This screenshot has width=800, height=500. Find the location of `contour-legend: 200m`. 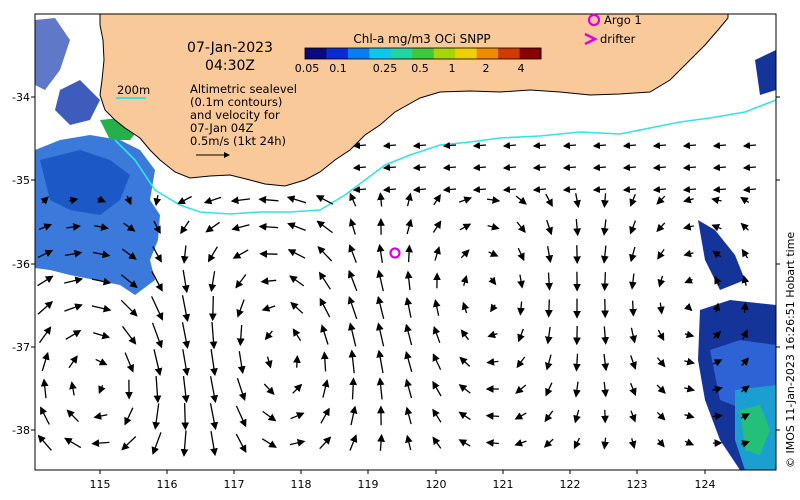

contour-legend: 200m is located at coordinates (133, 91).